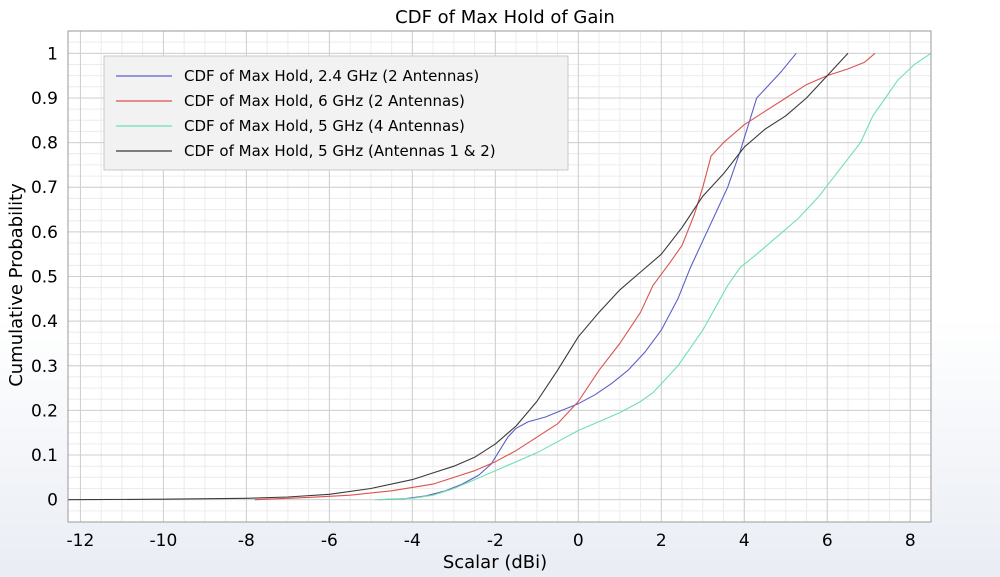  Describe the element at coordinates (661, 541) in the screenshot. I see `x-tick-label: 2` at that location.